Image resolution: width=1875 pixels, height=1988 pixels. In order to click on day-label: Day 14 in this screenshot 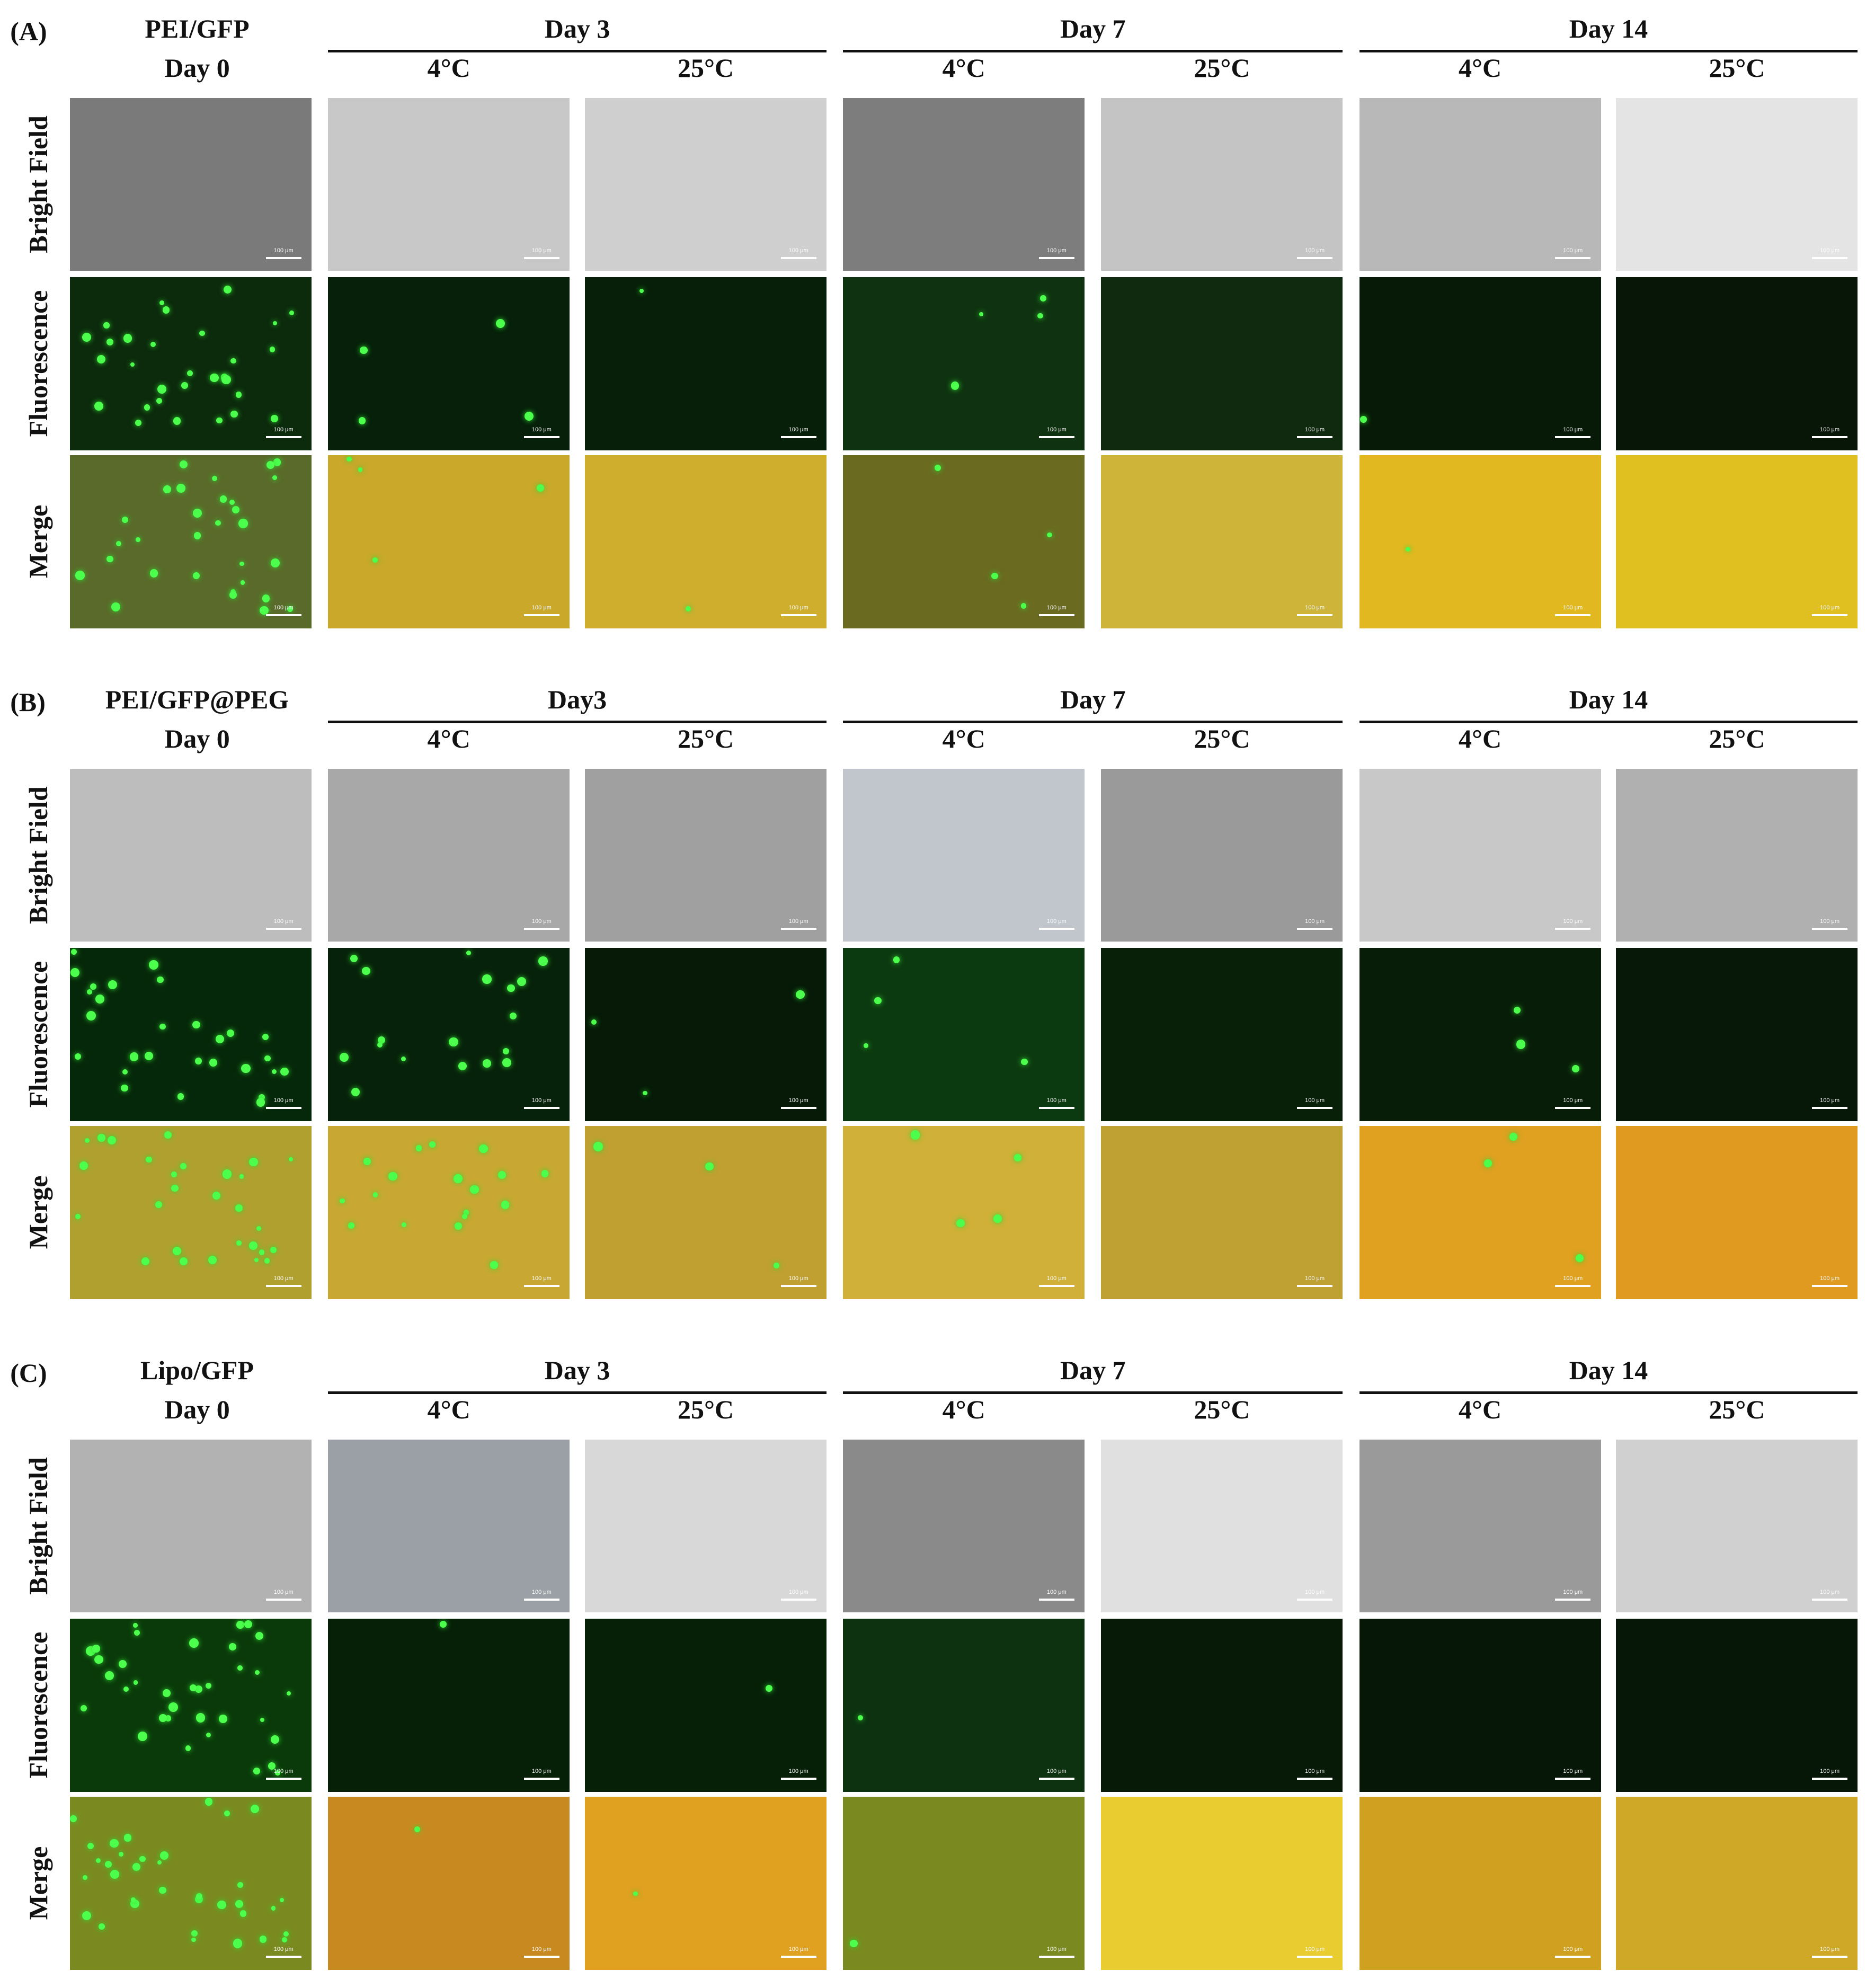, I will do `click(1608, 28)`.